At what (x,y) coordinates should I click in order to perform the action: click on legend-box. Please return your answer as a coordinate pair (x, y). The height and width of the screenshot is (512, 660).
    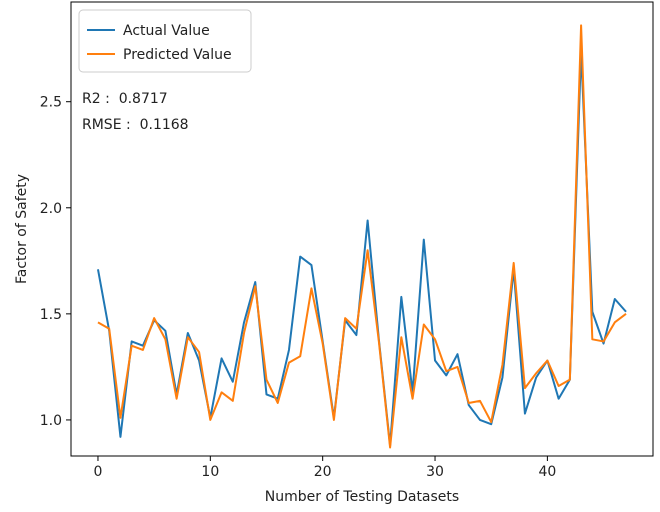
    Looking at the image, I should click on (165, 41).